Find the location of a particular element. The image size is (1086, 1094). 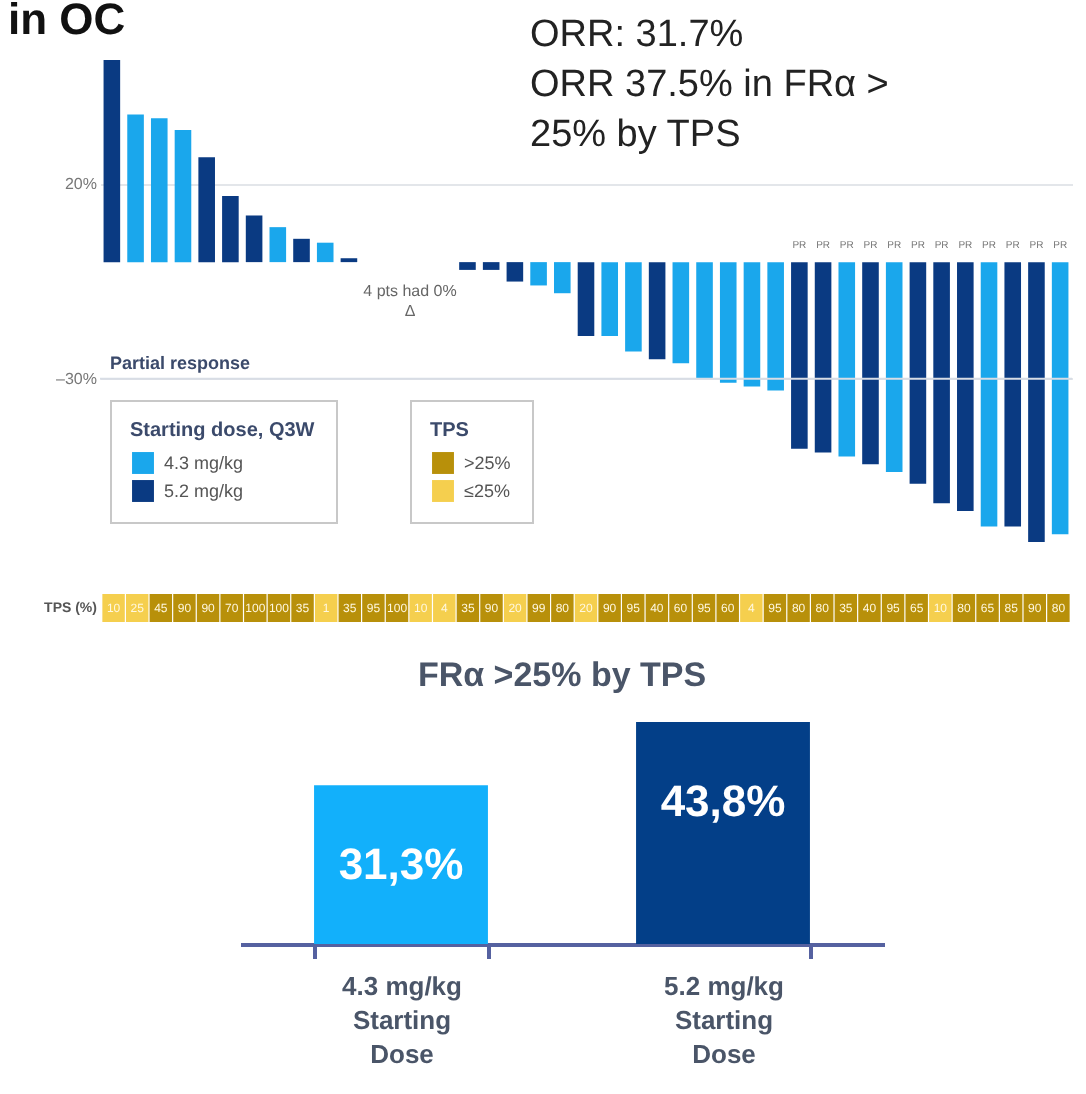

annotation: 4 pts had 0% Δ is located at coordinates (410, 301).